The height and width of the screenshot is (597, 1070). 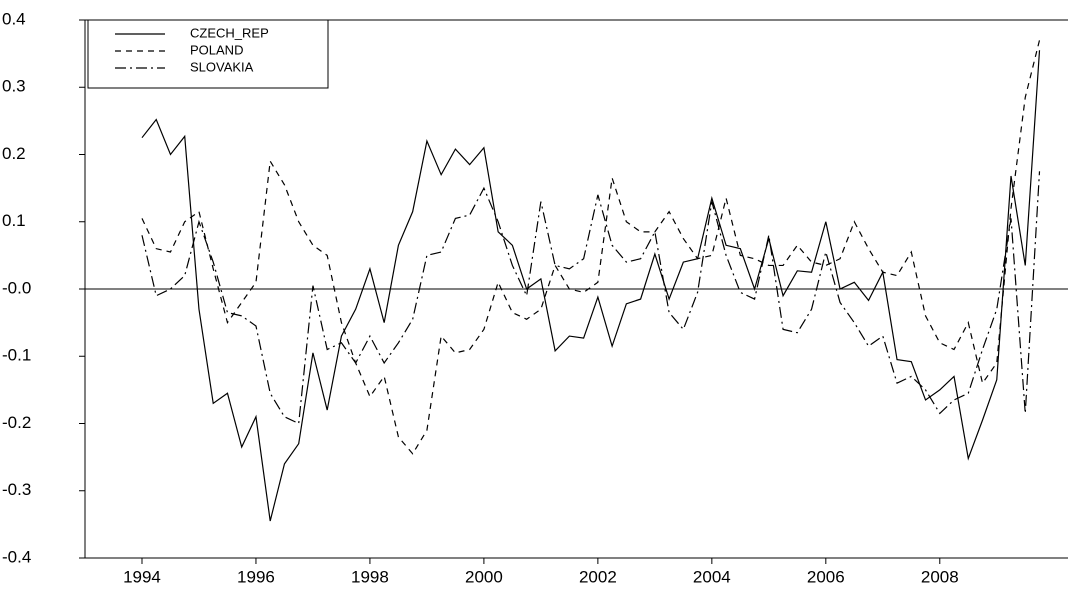 What do you see at coordinates (484, 576) in the screenshot?
I see `x-tick-label: 2000` at bounding box center [484, 576].